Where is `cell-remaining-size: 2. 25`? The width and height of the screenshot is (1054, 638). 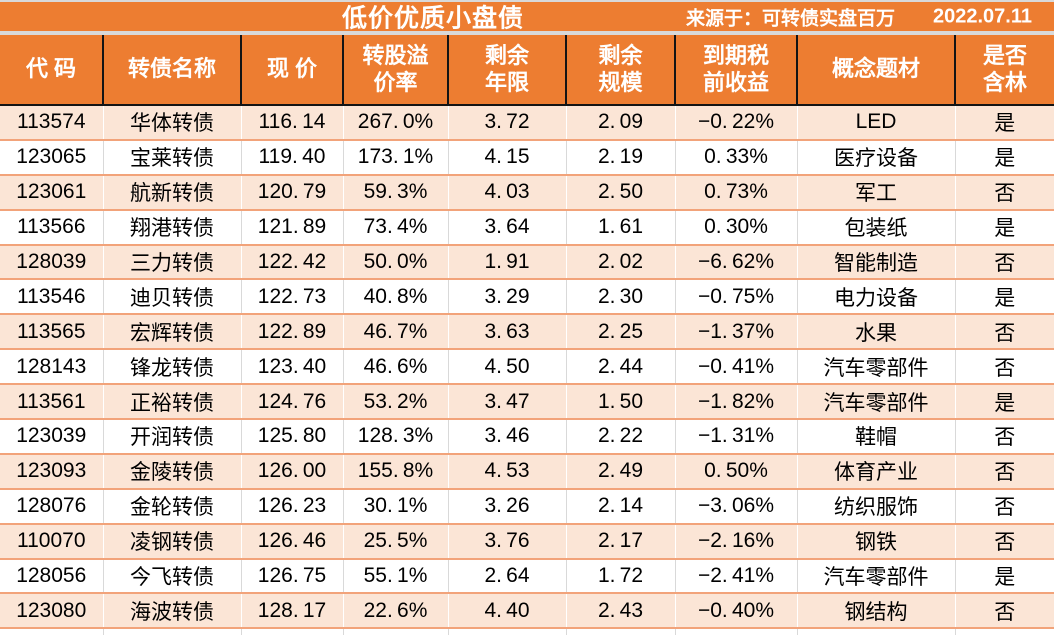 cell-remaining-size: 2. 25 is located at coordinates (621, 332).